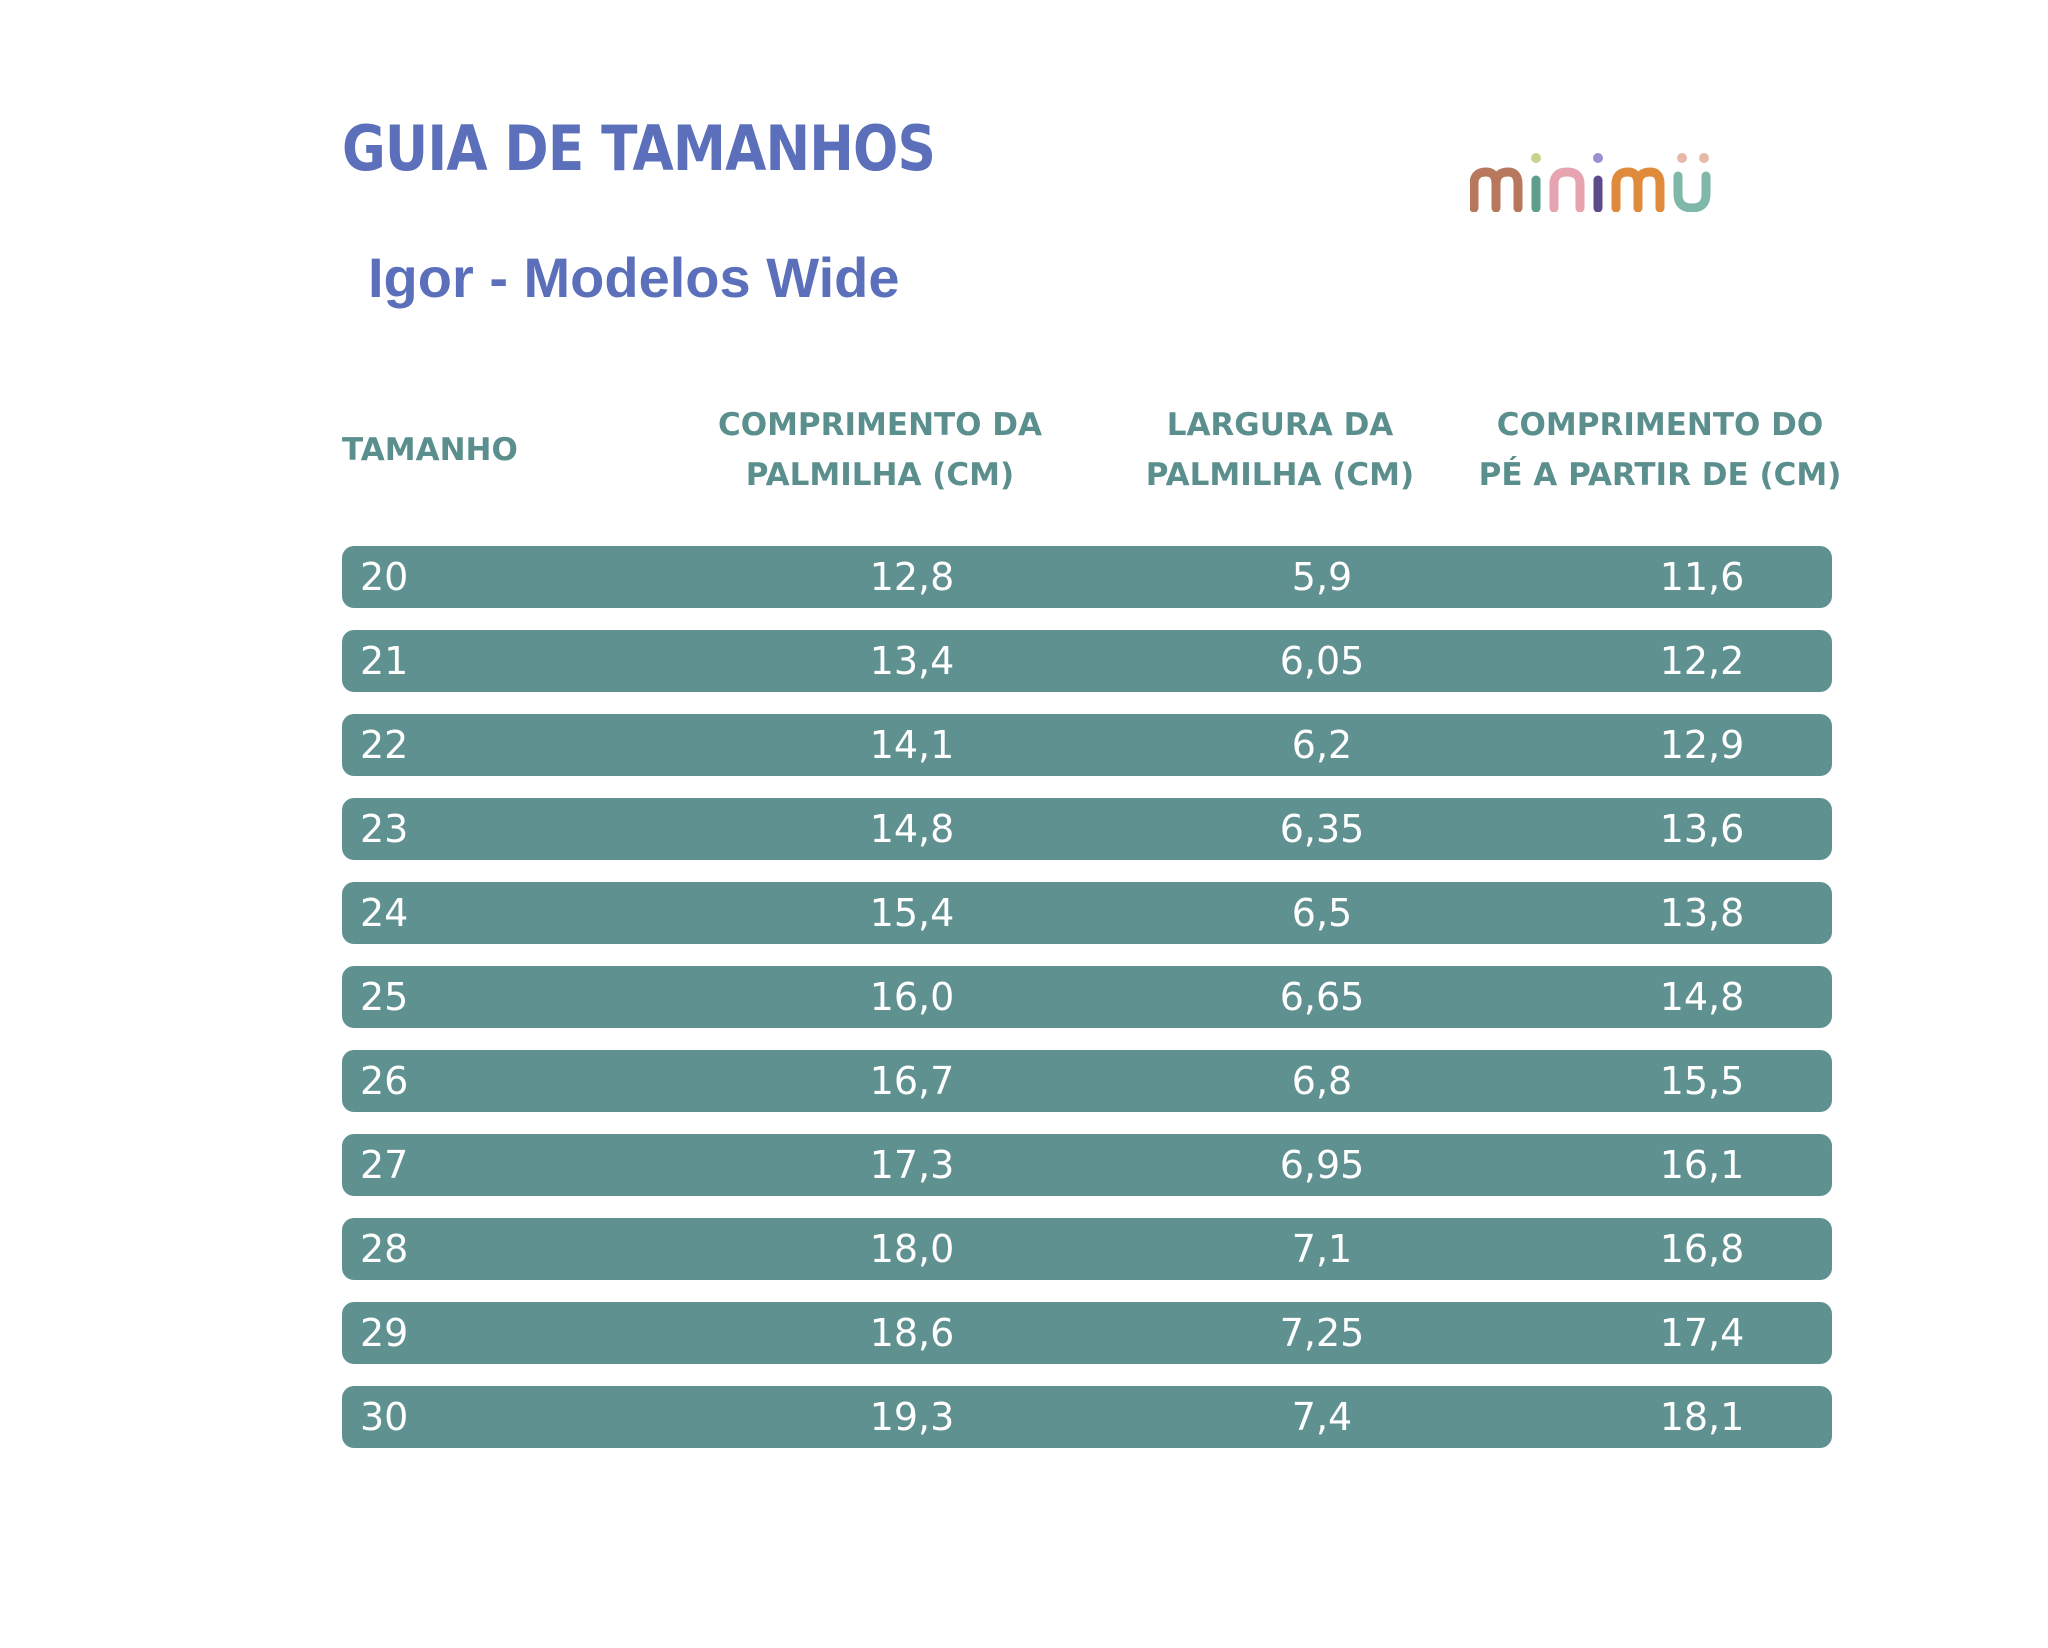 This screenshot has height=1648, width=2048. Describe the element at coordinates (1322, 745) in the screenshot. I see `insole-width-cell: 6,2` at that location.